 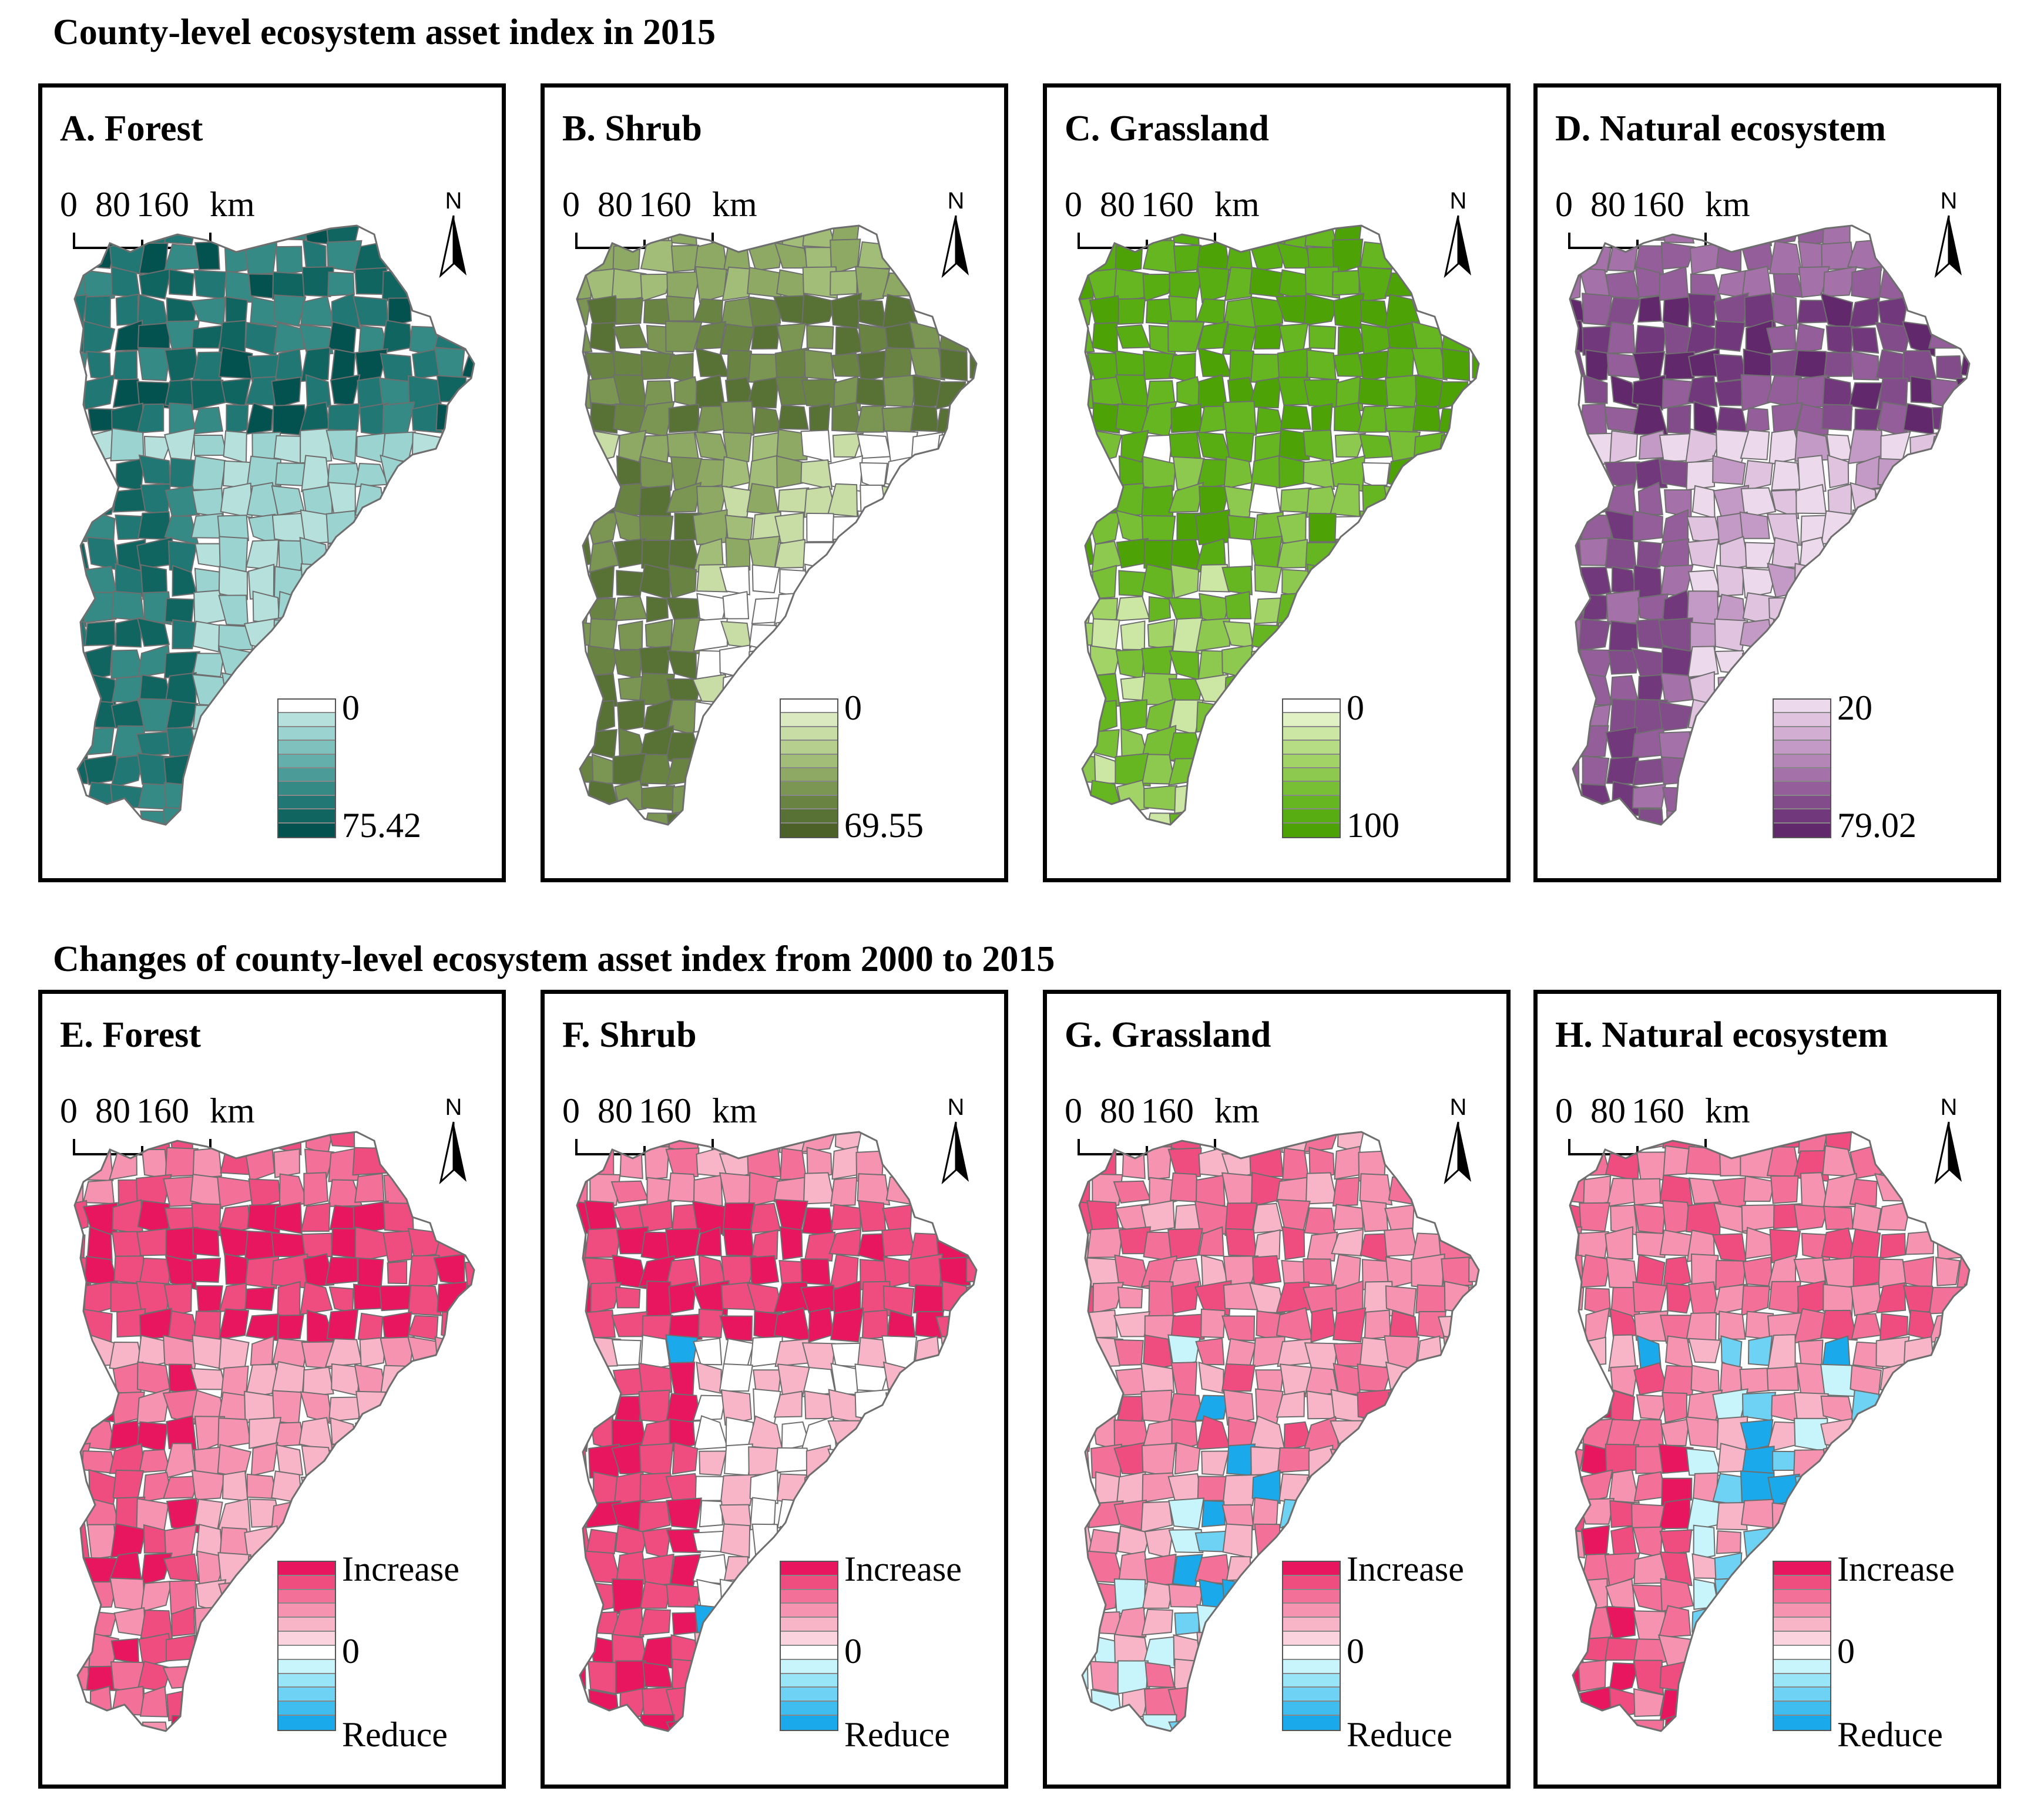 What do you see at coordinates (774, 1389) in the screenshot?
I see `panel-f-shrub-change: F. Shrub 0 80 160 km N Increase 0 Reduce` at bounding box center [774, 1389].